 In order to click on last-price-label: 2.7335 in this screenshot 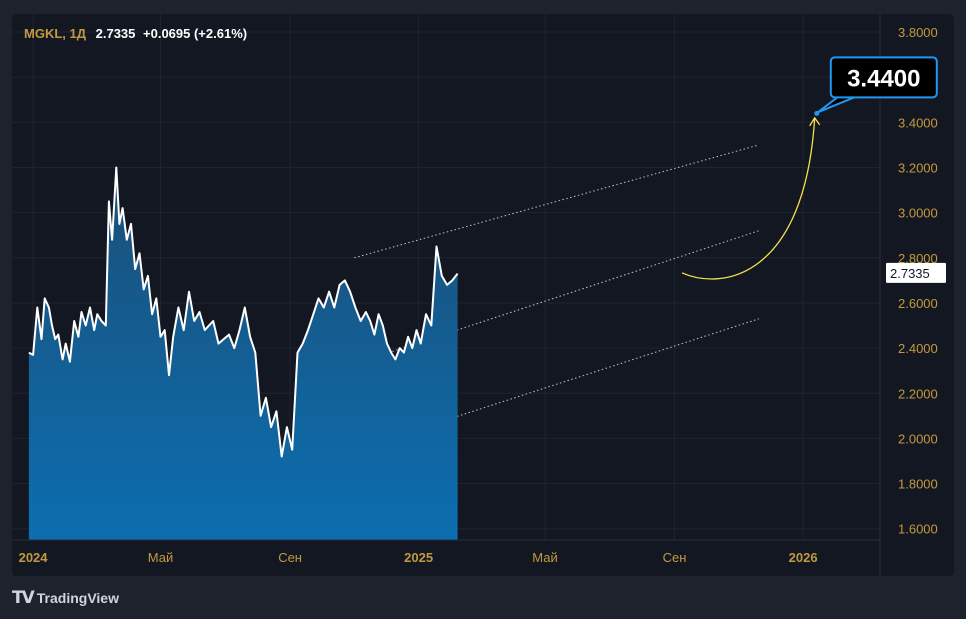, I will do `click(916, 272)`.